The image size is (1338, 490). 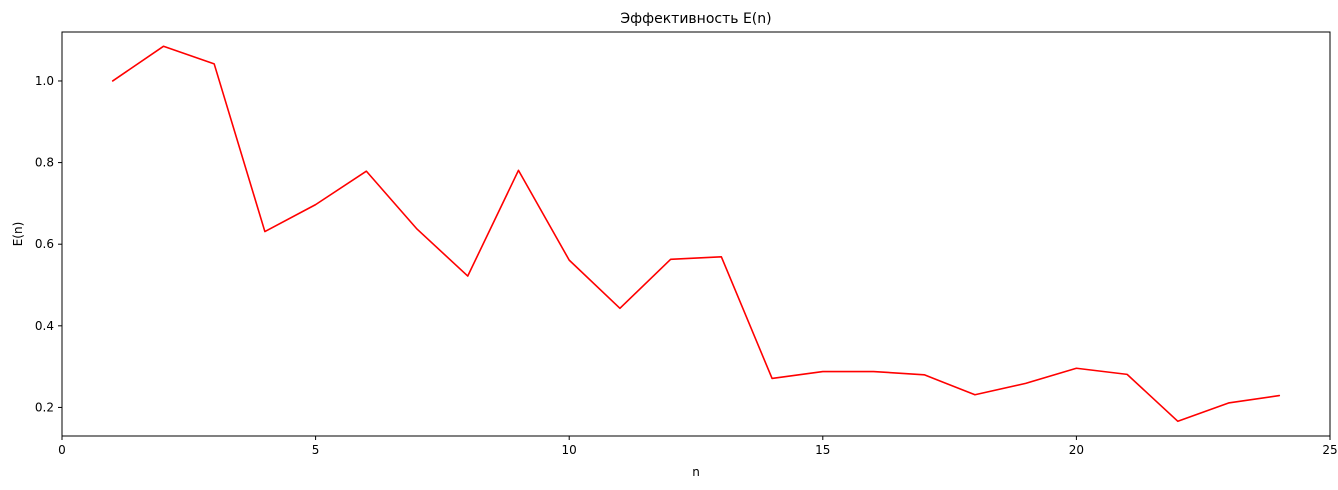 What do you see at coordinates (1076, 450) in the screenshot?
I see `x-tick-label: 20` at bounding box center [1076, 450].